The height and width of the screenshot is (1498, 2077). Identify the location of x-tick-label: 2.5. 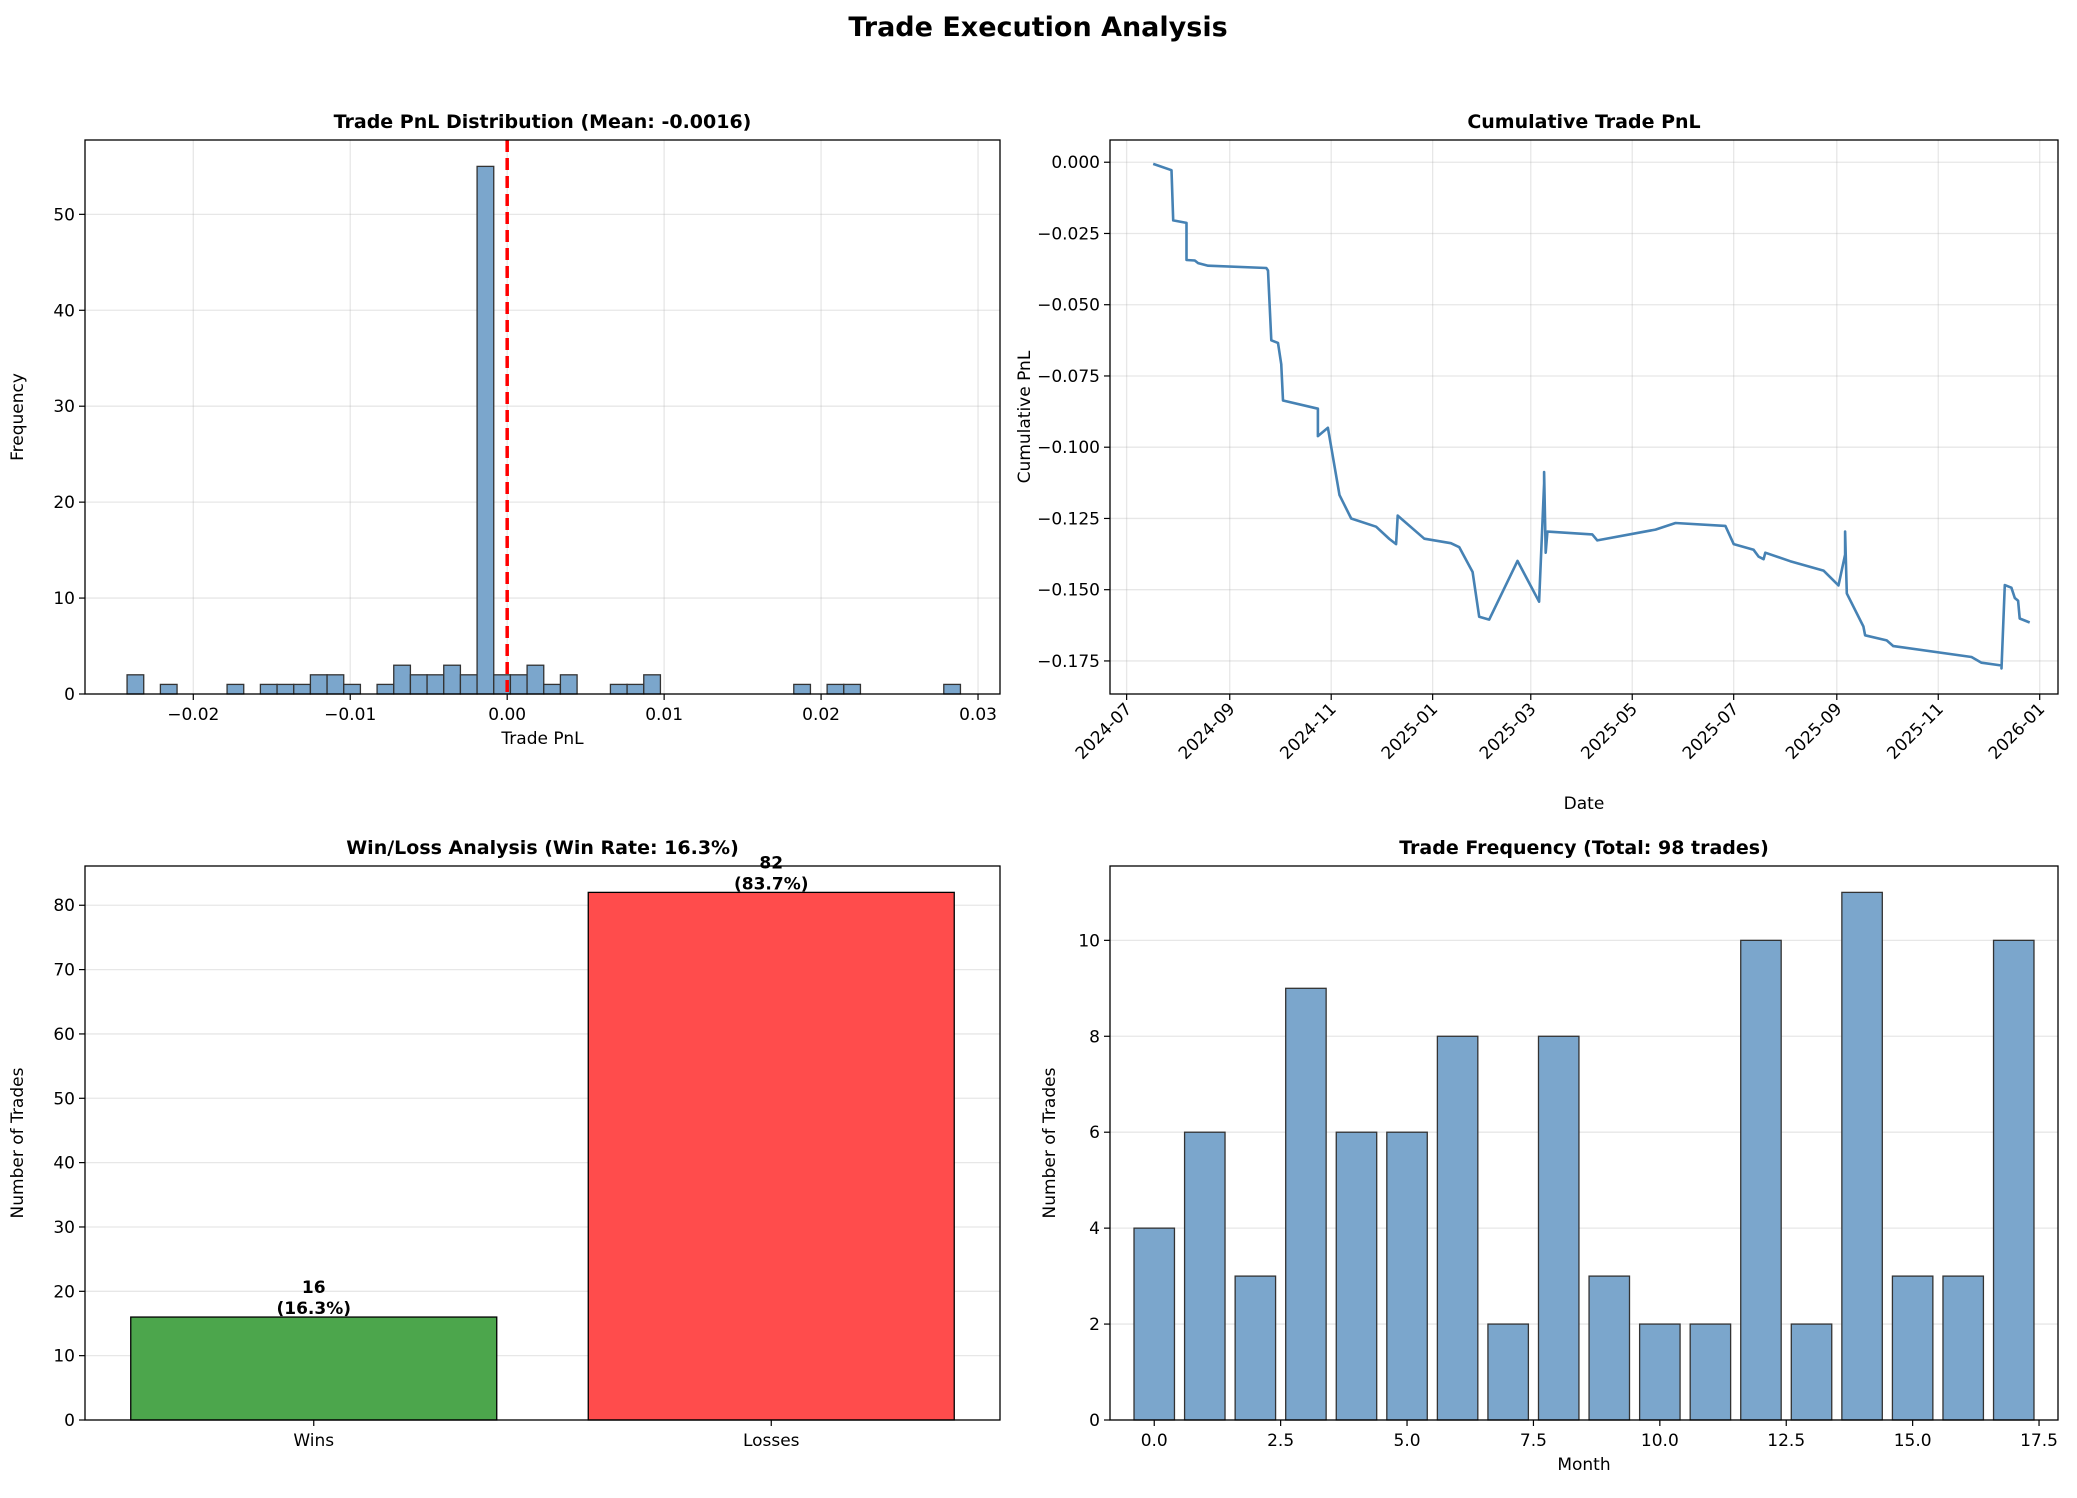
(1280, 1441).